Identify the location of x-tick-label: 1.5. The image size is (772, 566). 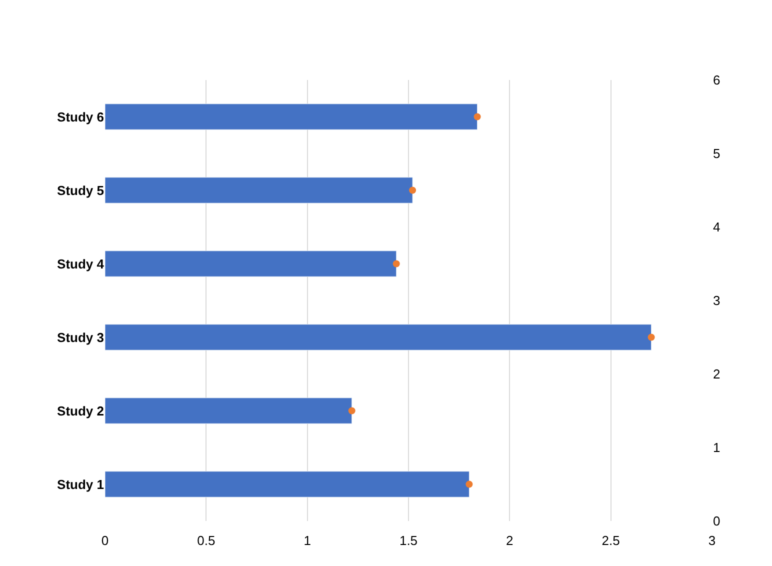
(408, 540).